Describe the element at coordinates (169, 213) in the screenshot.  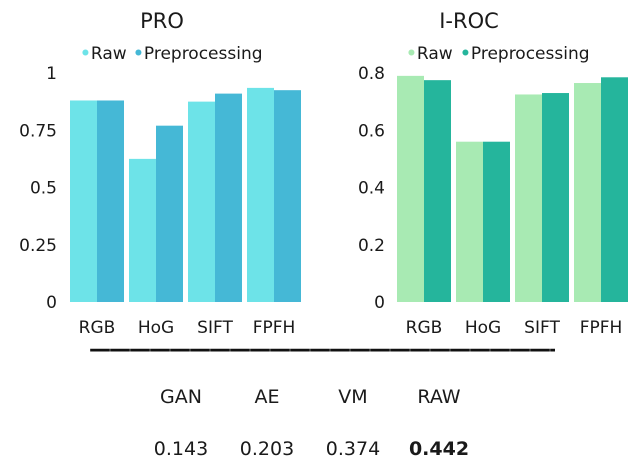
I see `chart1-bar-hog-preprocessing` at that location.